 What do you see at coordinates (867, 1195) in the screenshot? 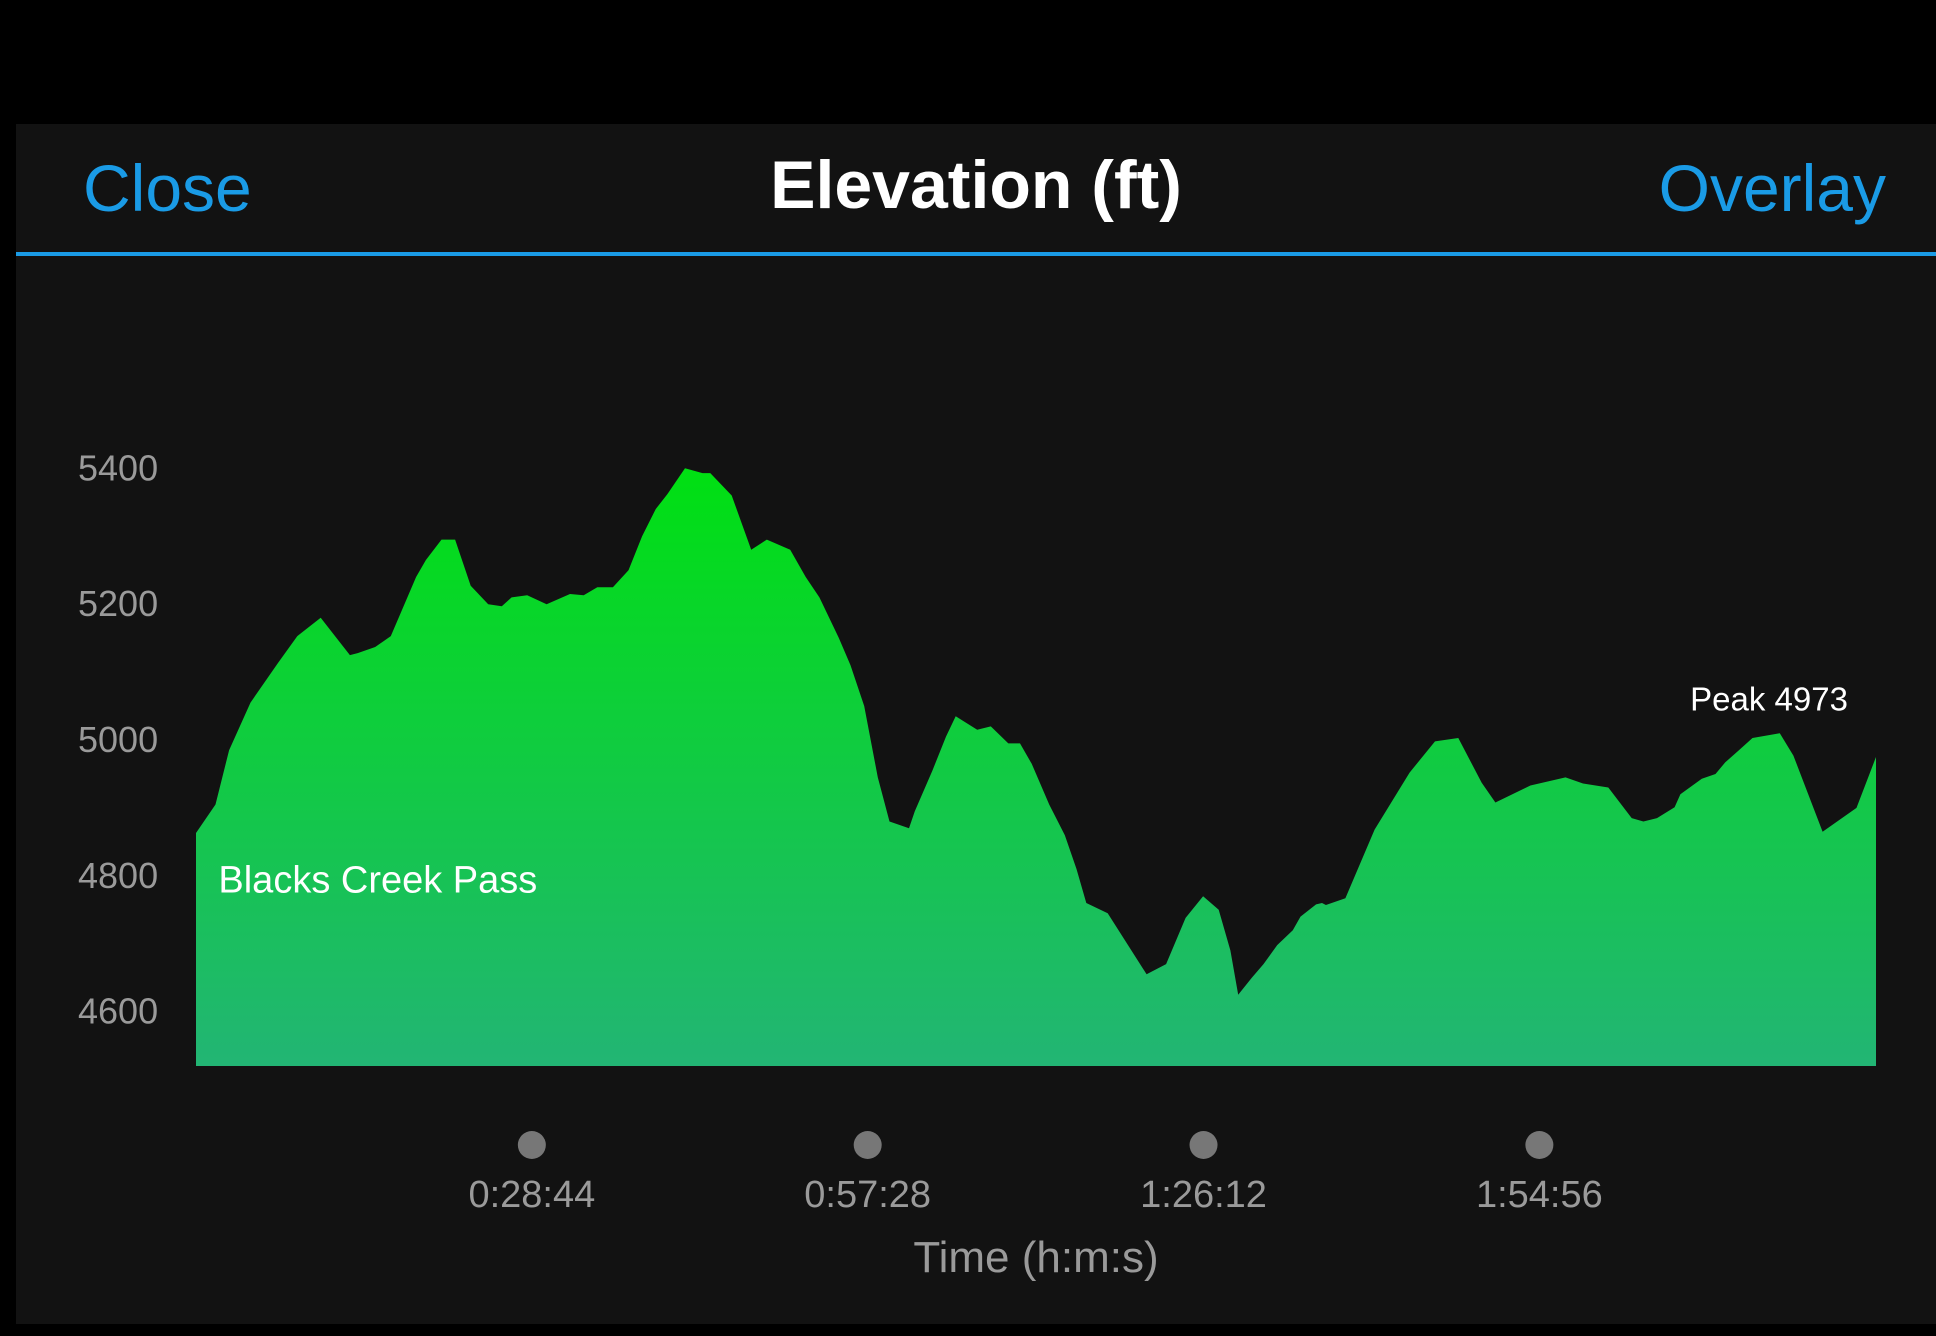
I see `x-tick-label: 0:57:28` at bounding box center [867, 1195].